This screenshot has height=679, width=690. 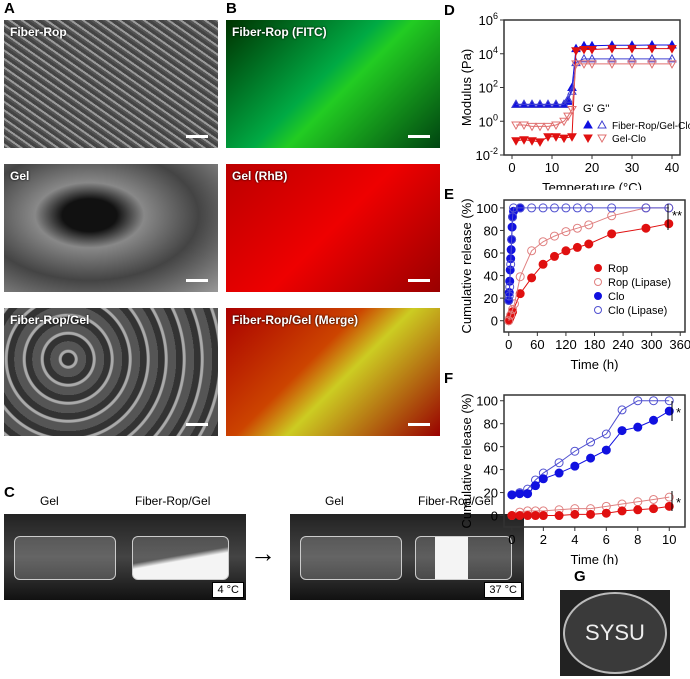 What do you see at coordinates (407, 557) in the screenshot?
I see `vial-photo-37c: 37 °C` at bounding box center [407, 557].